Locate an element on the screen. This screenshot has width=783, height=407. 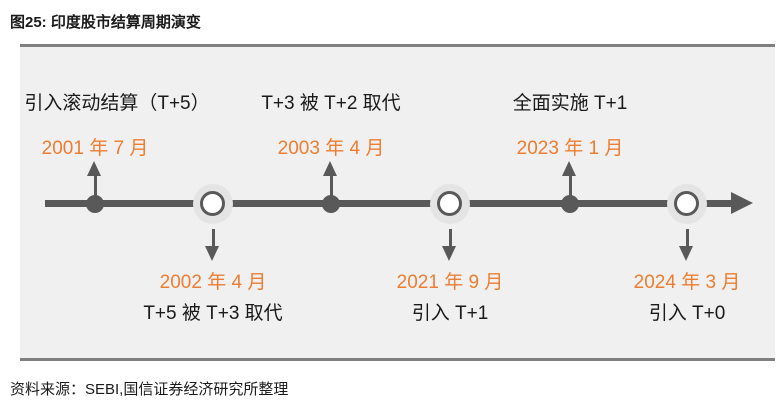
event-label: T+3 被 T+2 取代 is located at coordinates (331, 103).